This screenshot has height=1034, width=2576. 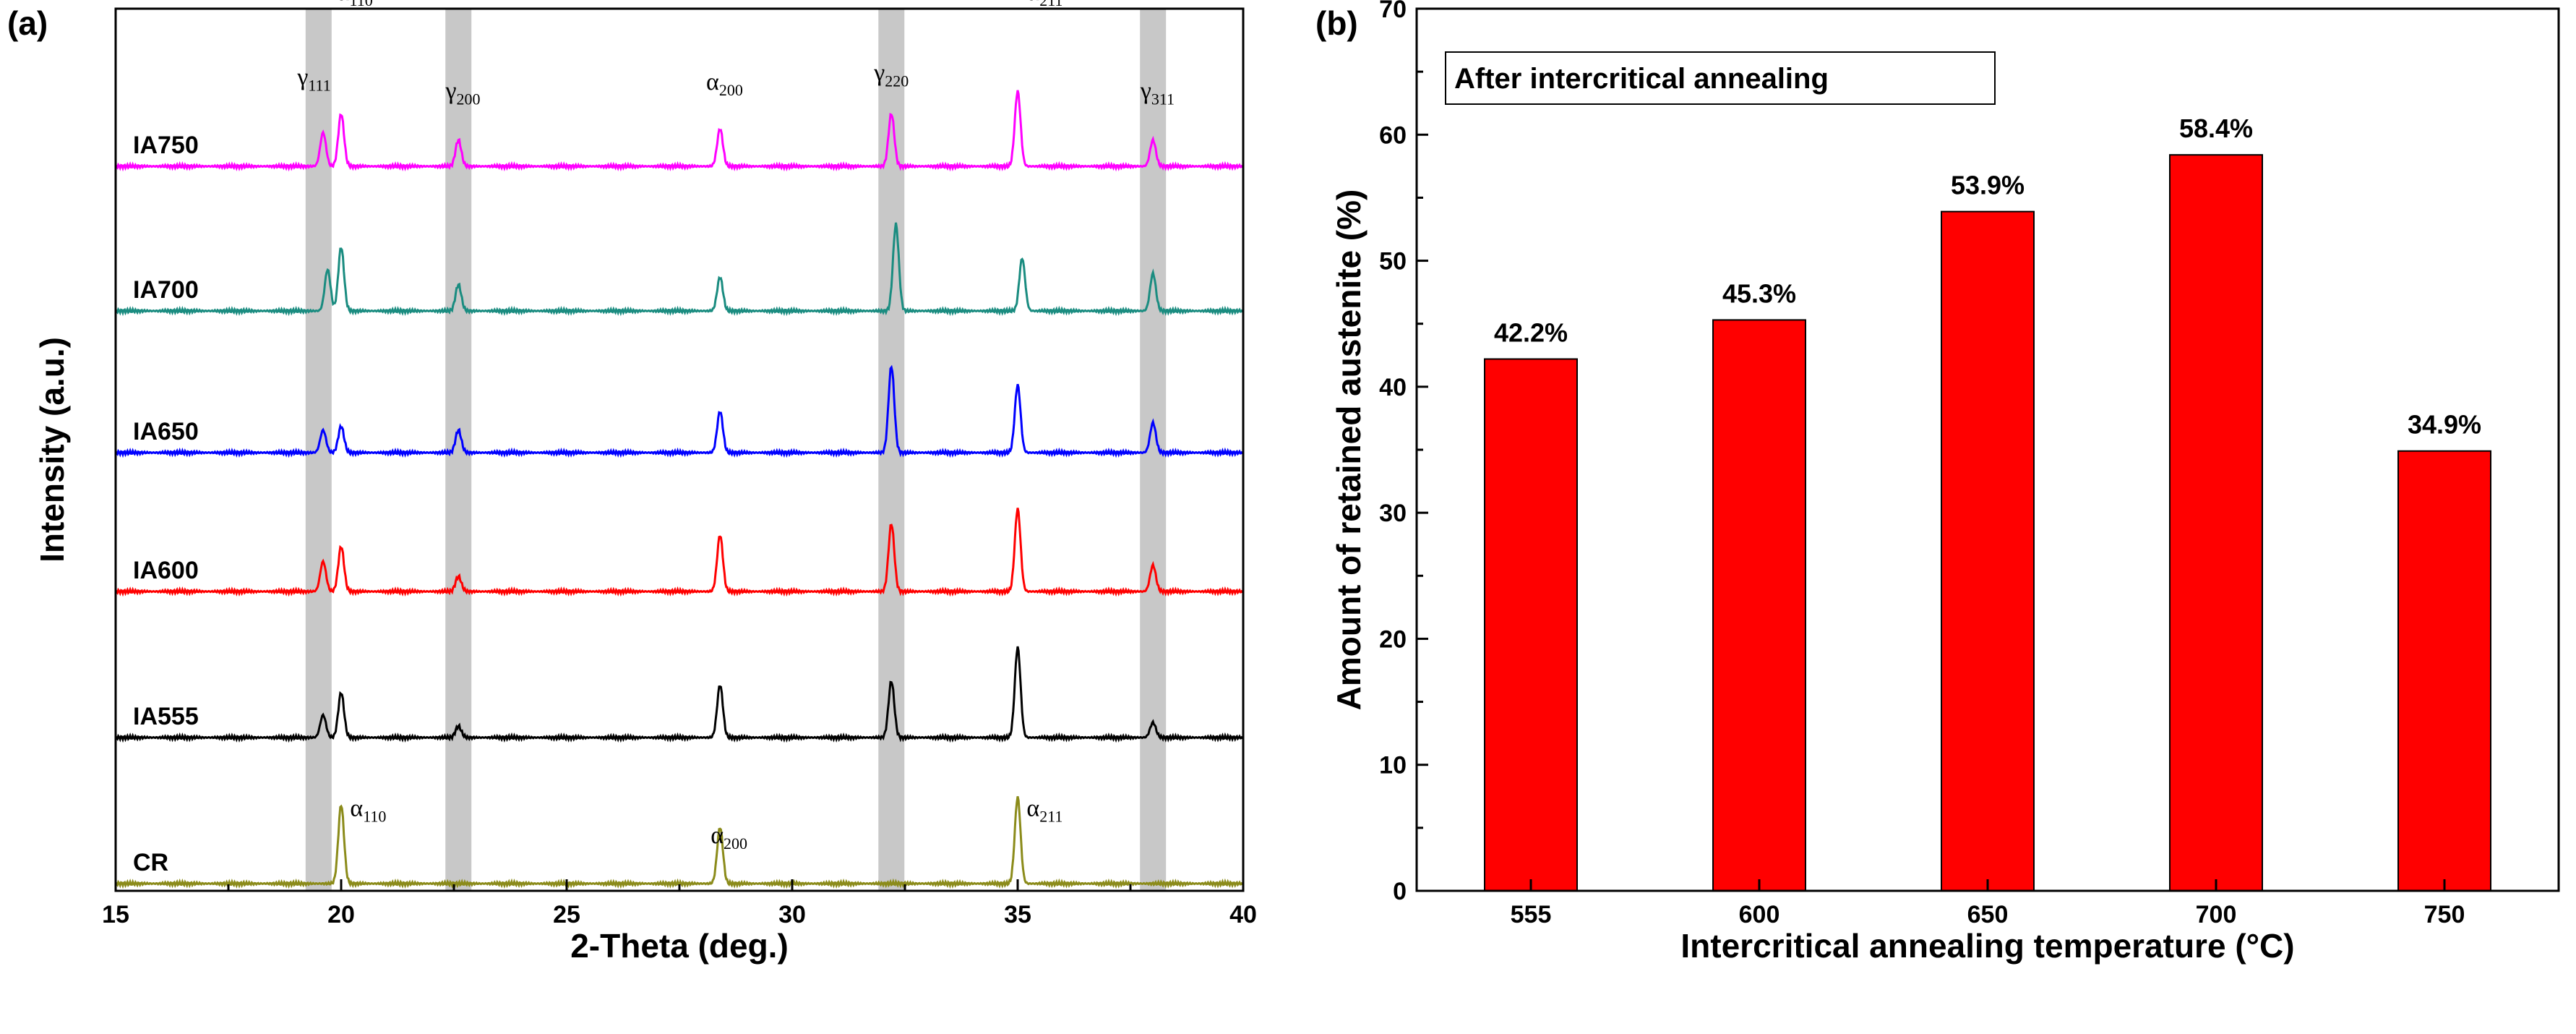 I want to click on y-tick-label: 10, so click(x=1393, y=766).